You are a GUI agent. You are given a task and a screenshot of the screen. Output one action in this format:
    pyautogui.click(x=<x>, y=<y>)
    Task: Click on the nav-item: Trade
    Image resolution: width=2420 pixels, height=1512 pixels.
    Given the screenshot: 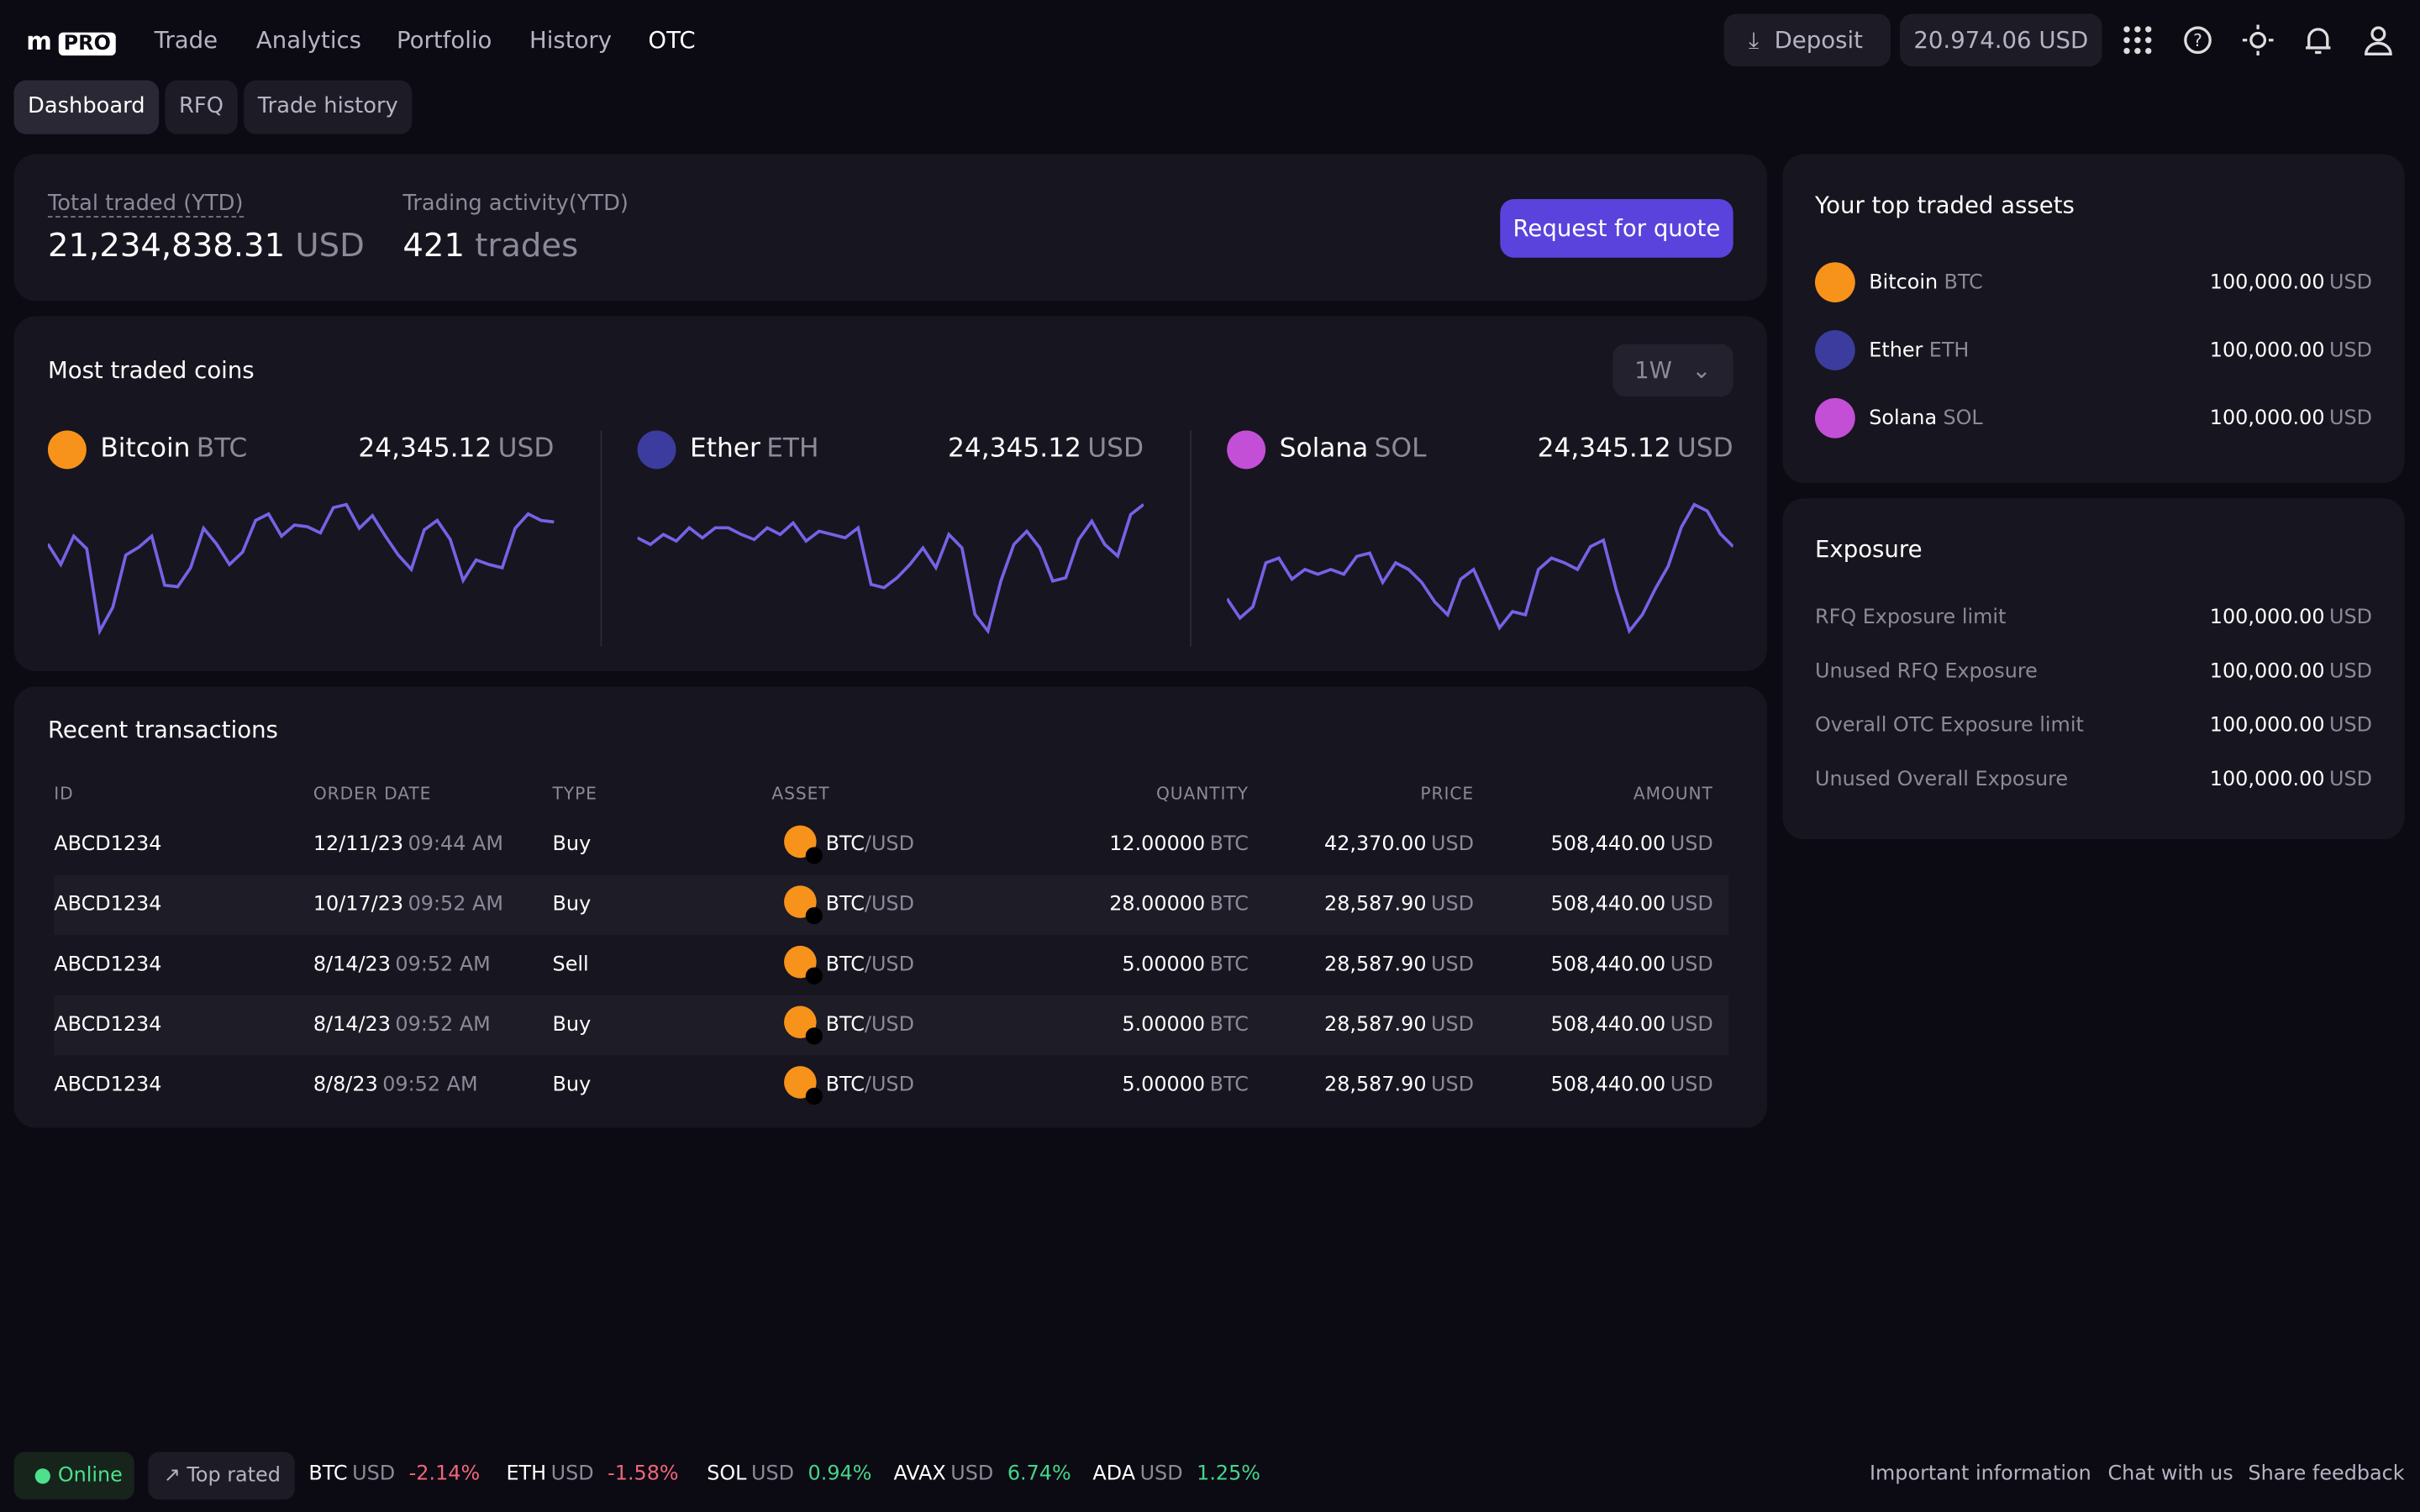 What is the action you would take?
    pyautogui.click(x=186, y=40)
    